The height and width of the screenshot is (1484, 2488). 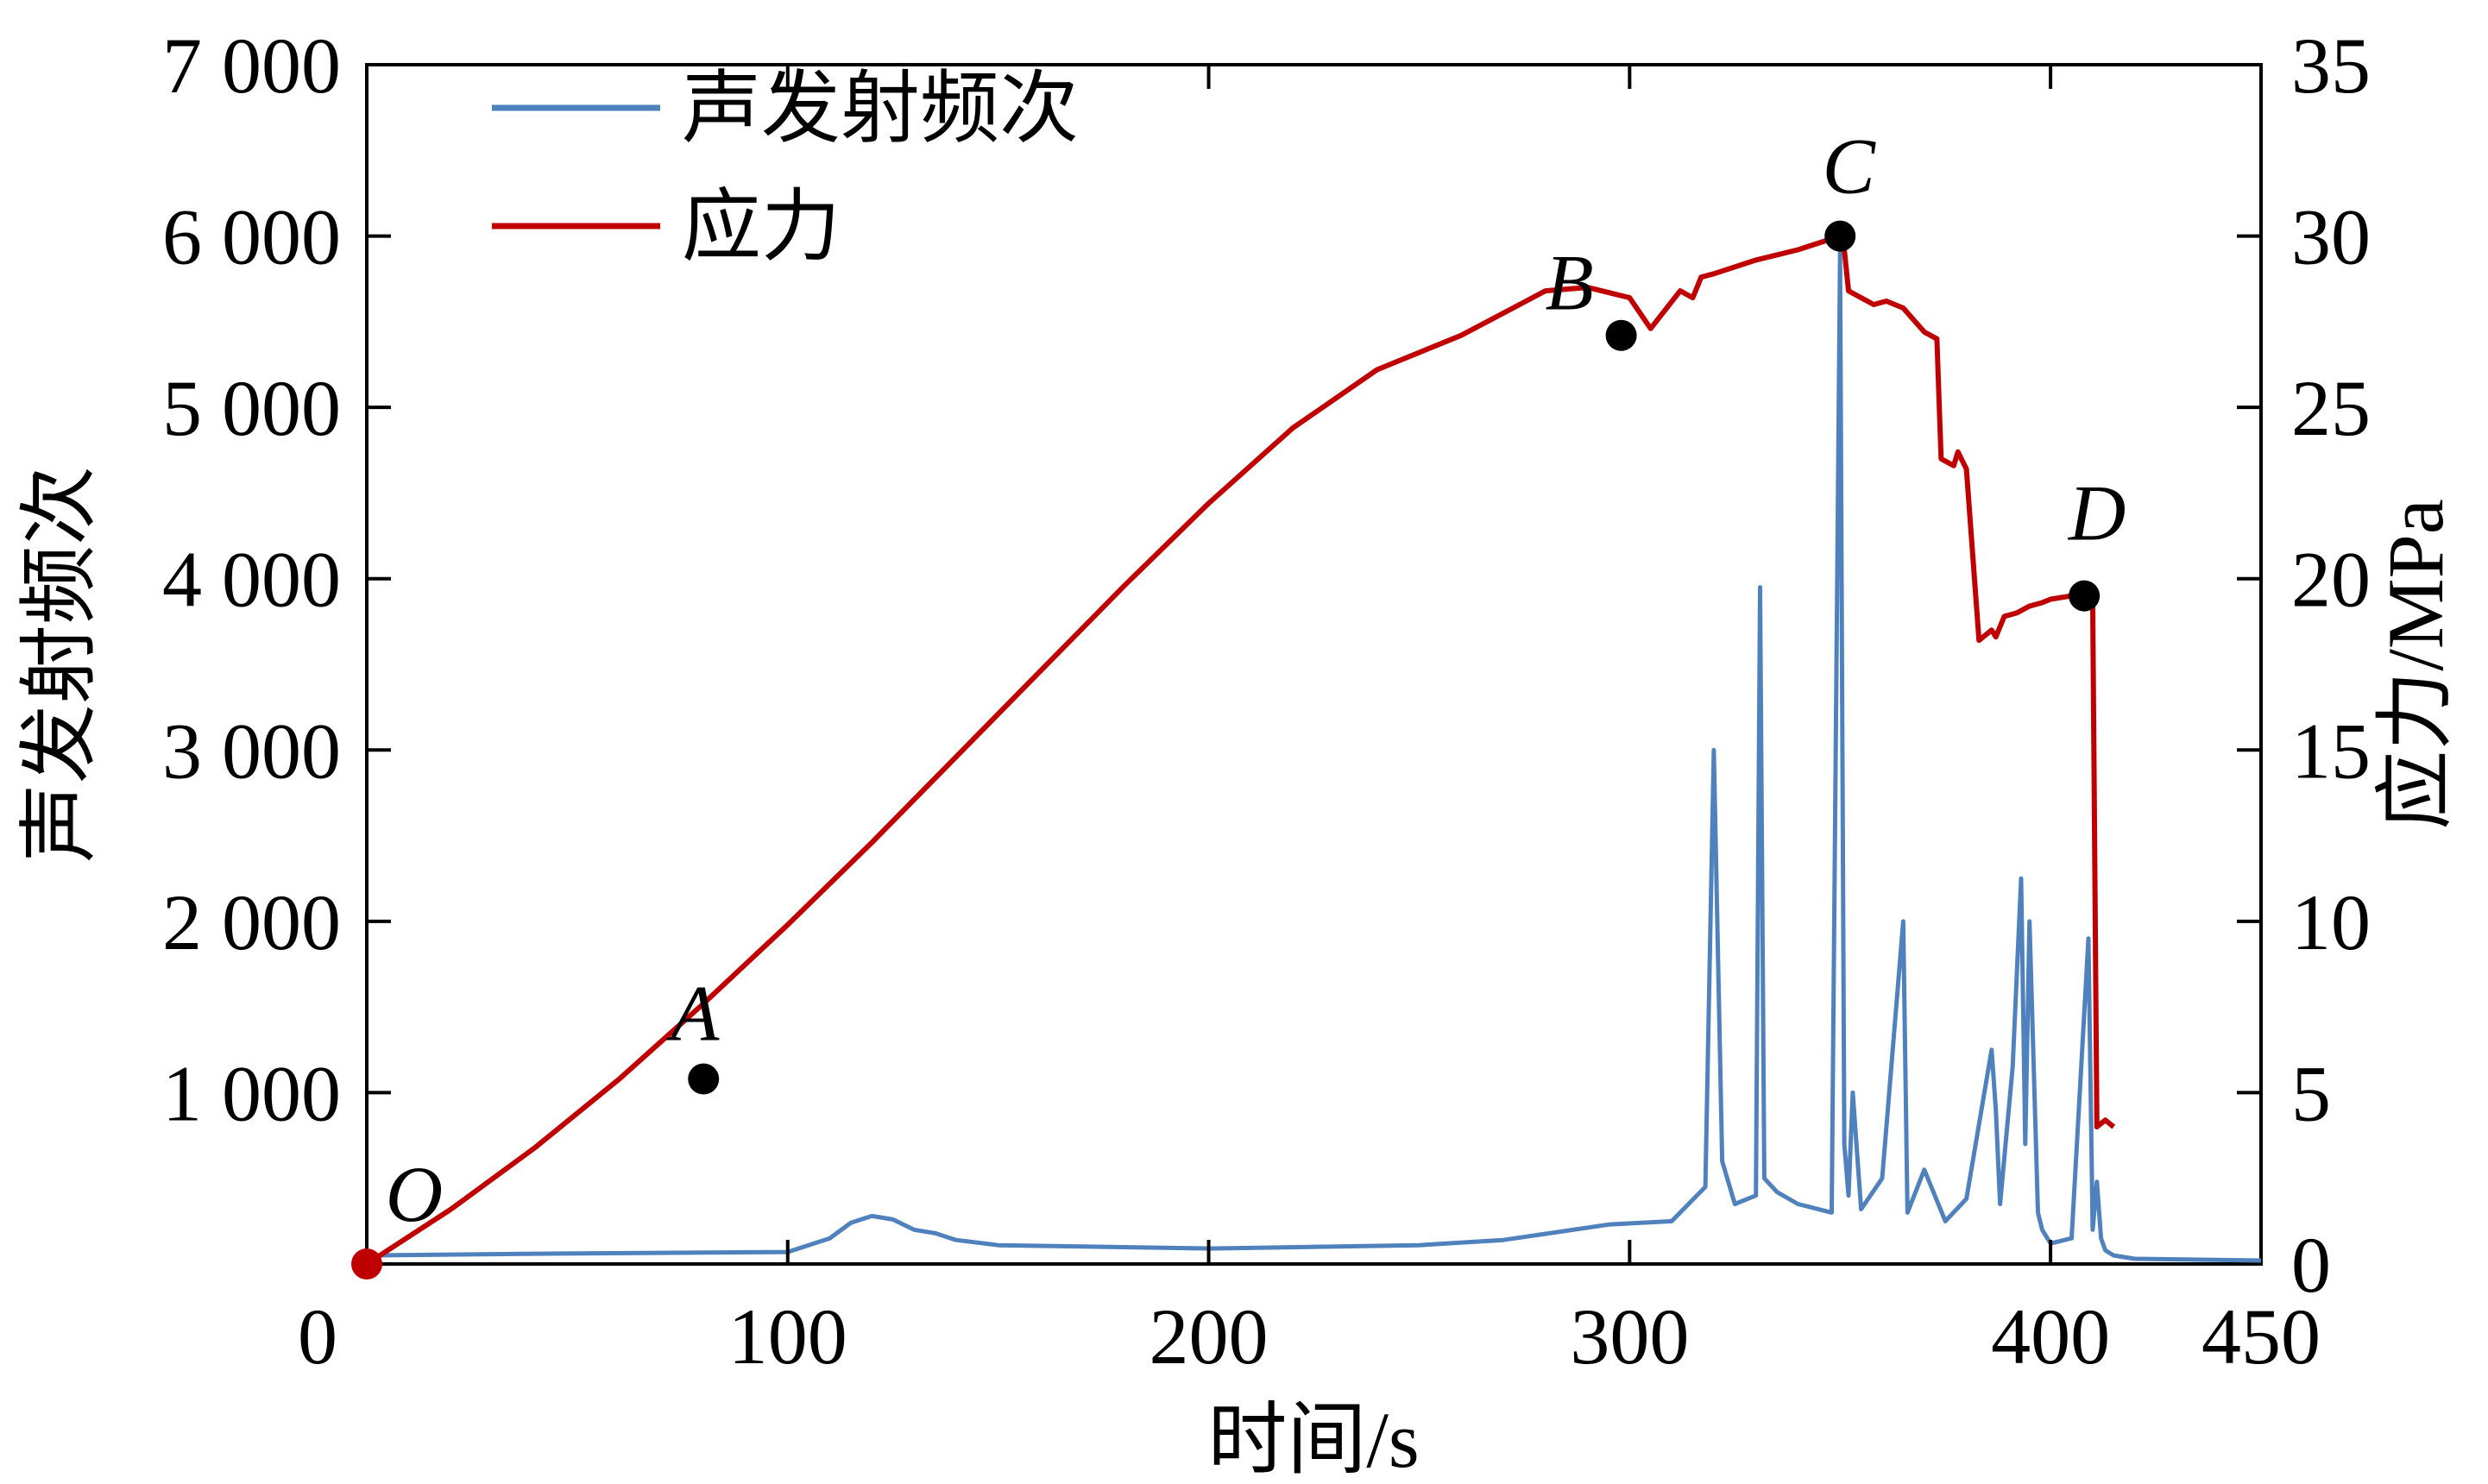 What do you see at coordinates (704, 1079) in the screenshot?
I see `point-marker-a` at bounding box center [704, 1079].